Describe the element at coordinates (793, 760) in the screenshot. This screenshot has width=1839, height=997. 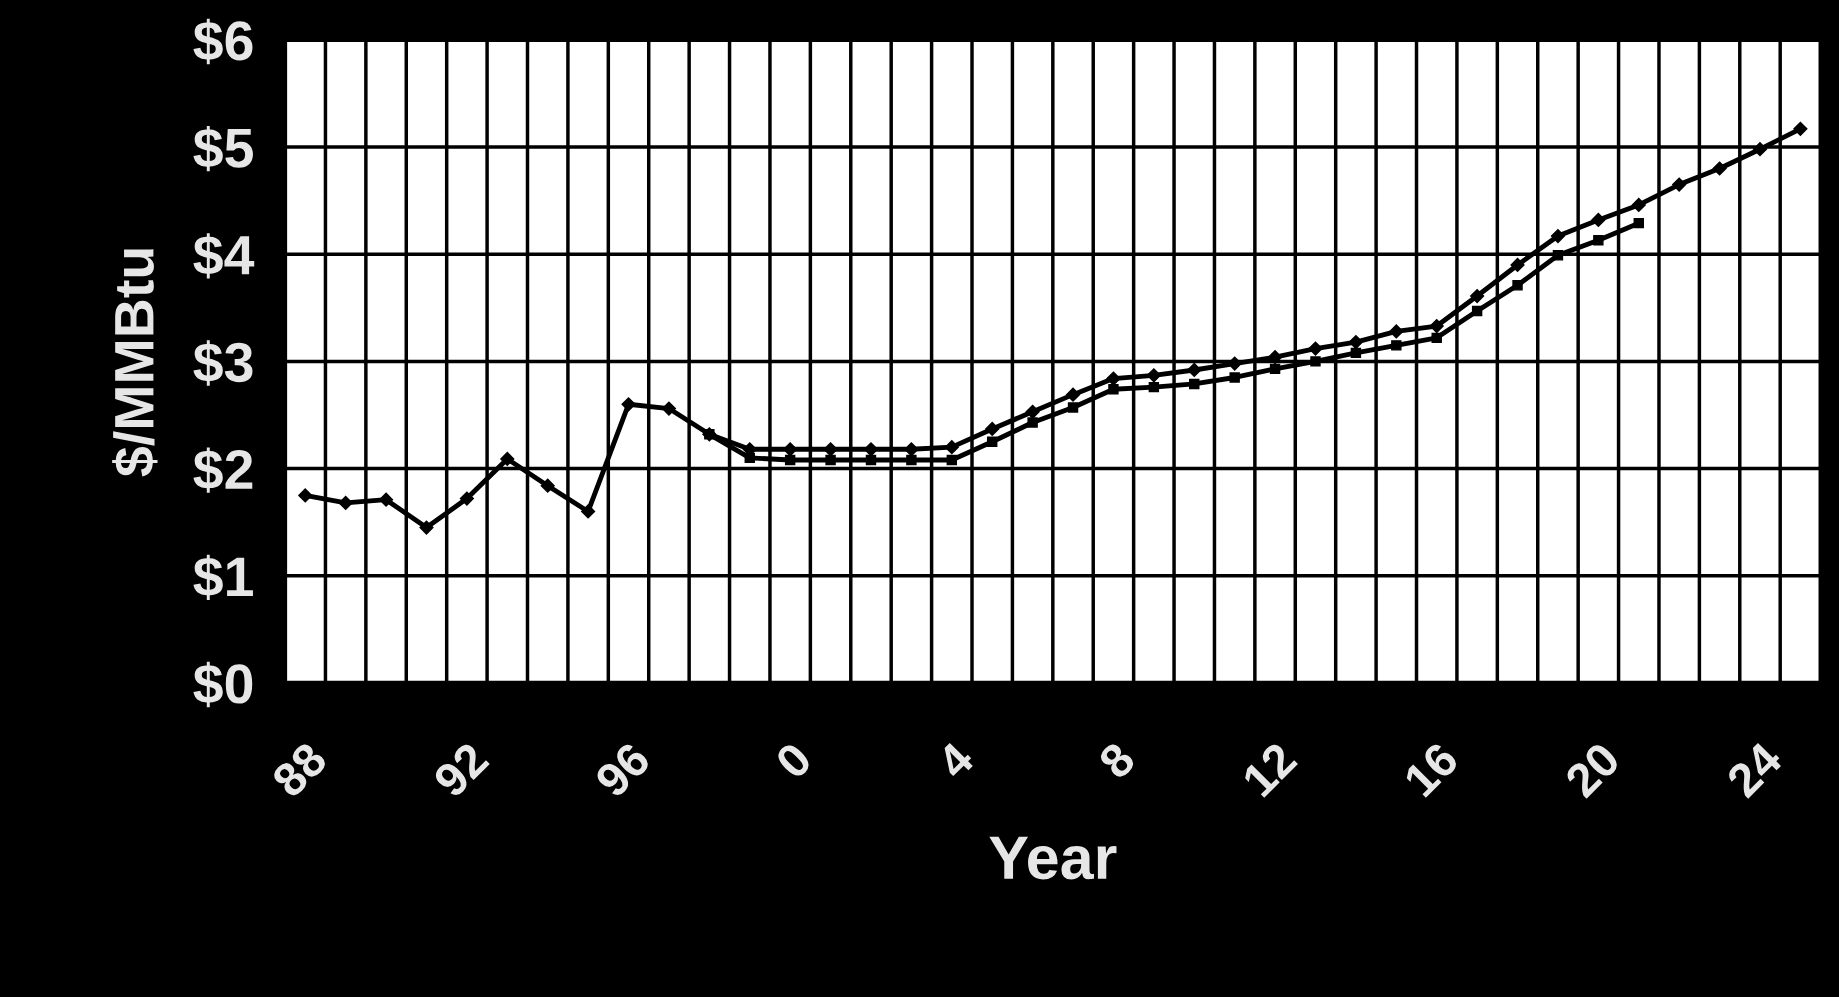
I see `x-tick-label: 0` at that location.